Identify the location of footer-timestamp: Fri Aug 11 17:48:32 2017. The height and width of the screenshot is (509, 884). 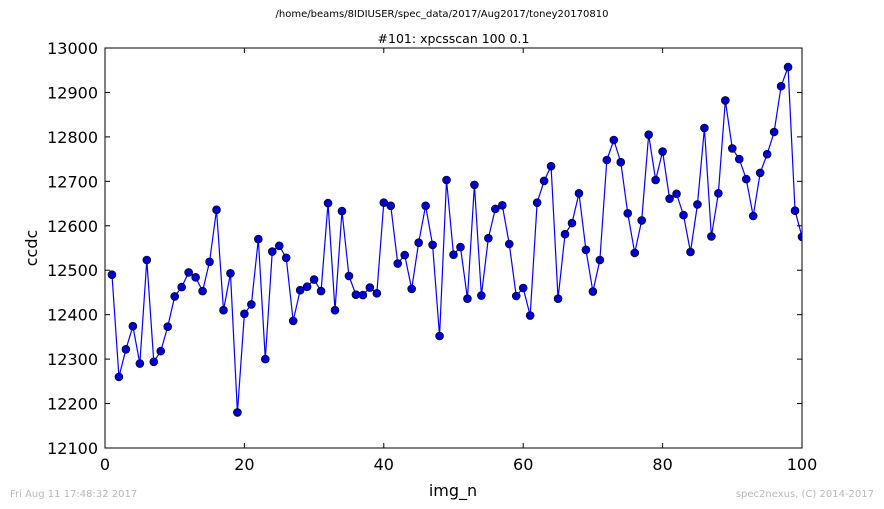
(74, 494).